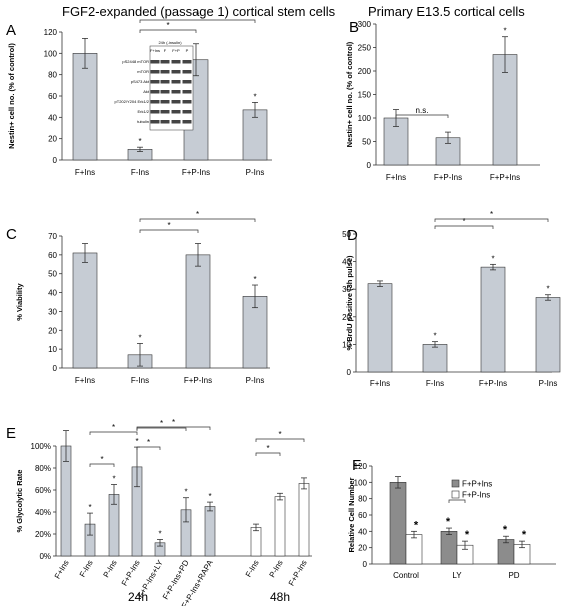  I want to click on y-axis-label: % Viability, so click(19, 301).